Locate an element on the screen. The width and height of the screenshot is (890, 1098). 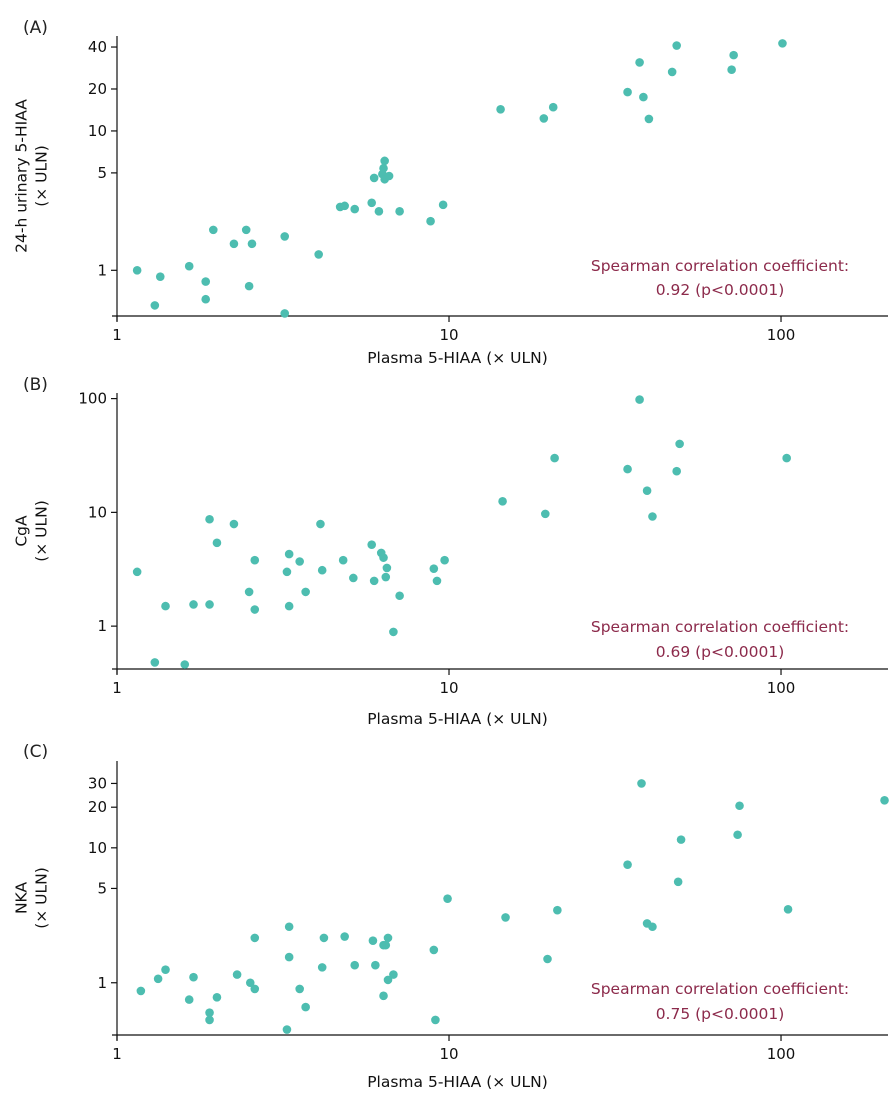
x-tick-label: 100 is located at coordinates (781, 335).